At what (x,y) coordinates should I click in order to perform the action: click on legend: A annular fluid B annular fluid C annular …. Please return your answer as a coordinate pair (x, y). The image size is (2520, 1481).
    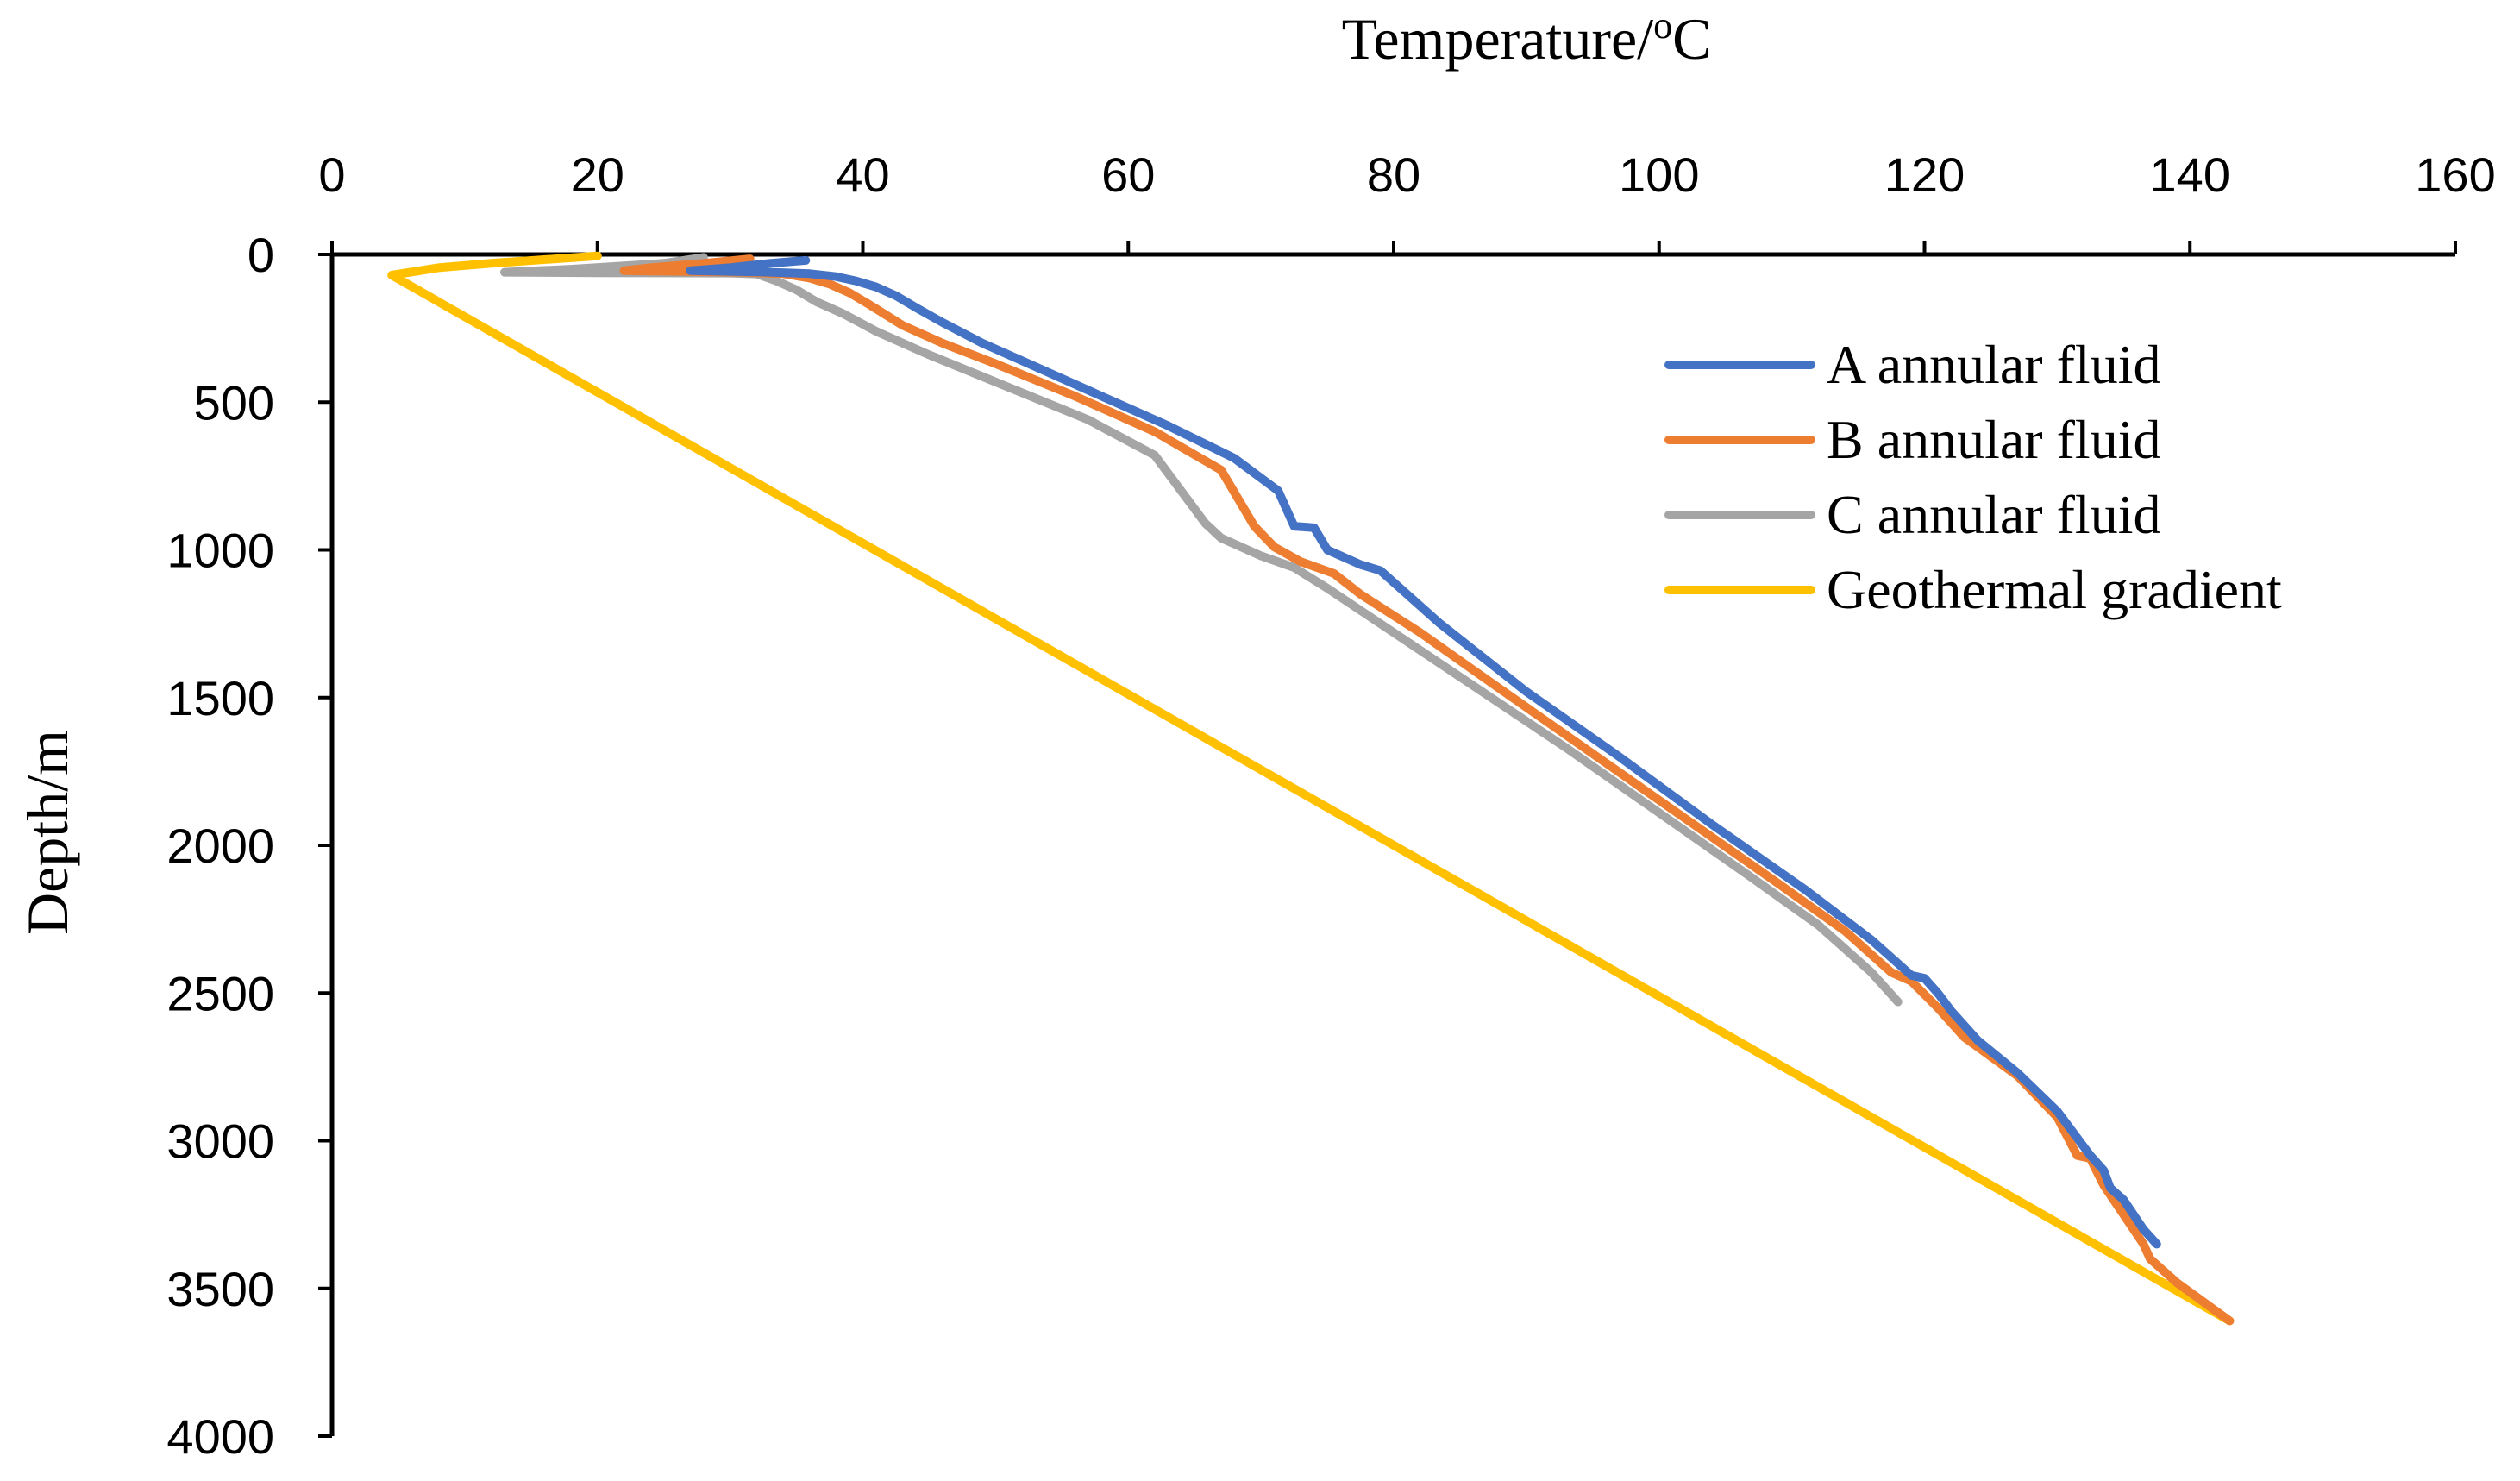
    Looking at the image, I should click on (1973, 477).